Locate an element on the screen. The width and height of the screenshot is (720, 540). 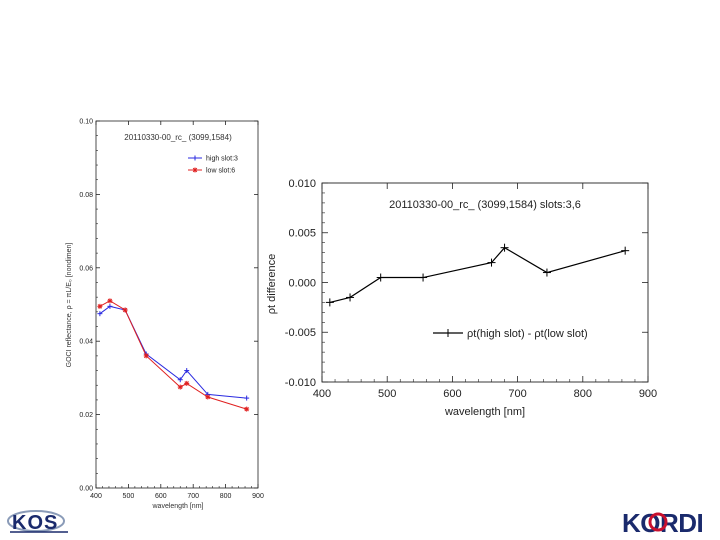
chart-reflectance-x-label: wavelength [nm] is located at coordinates (178, 506).